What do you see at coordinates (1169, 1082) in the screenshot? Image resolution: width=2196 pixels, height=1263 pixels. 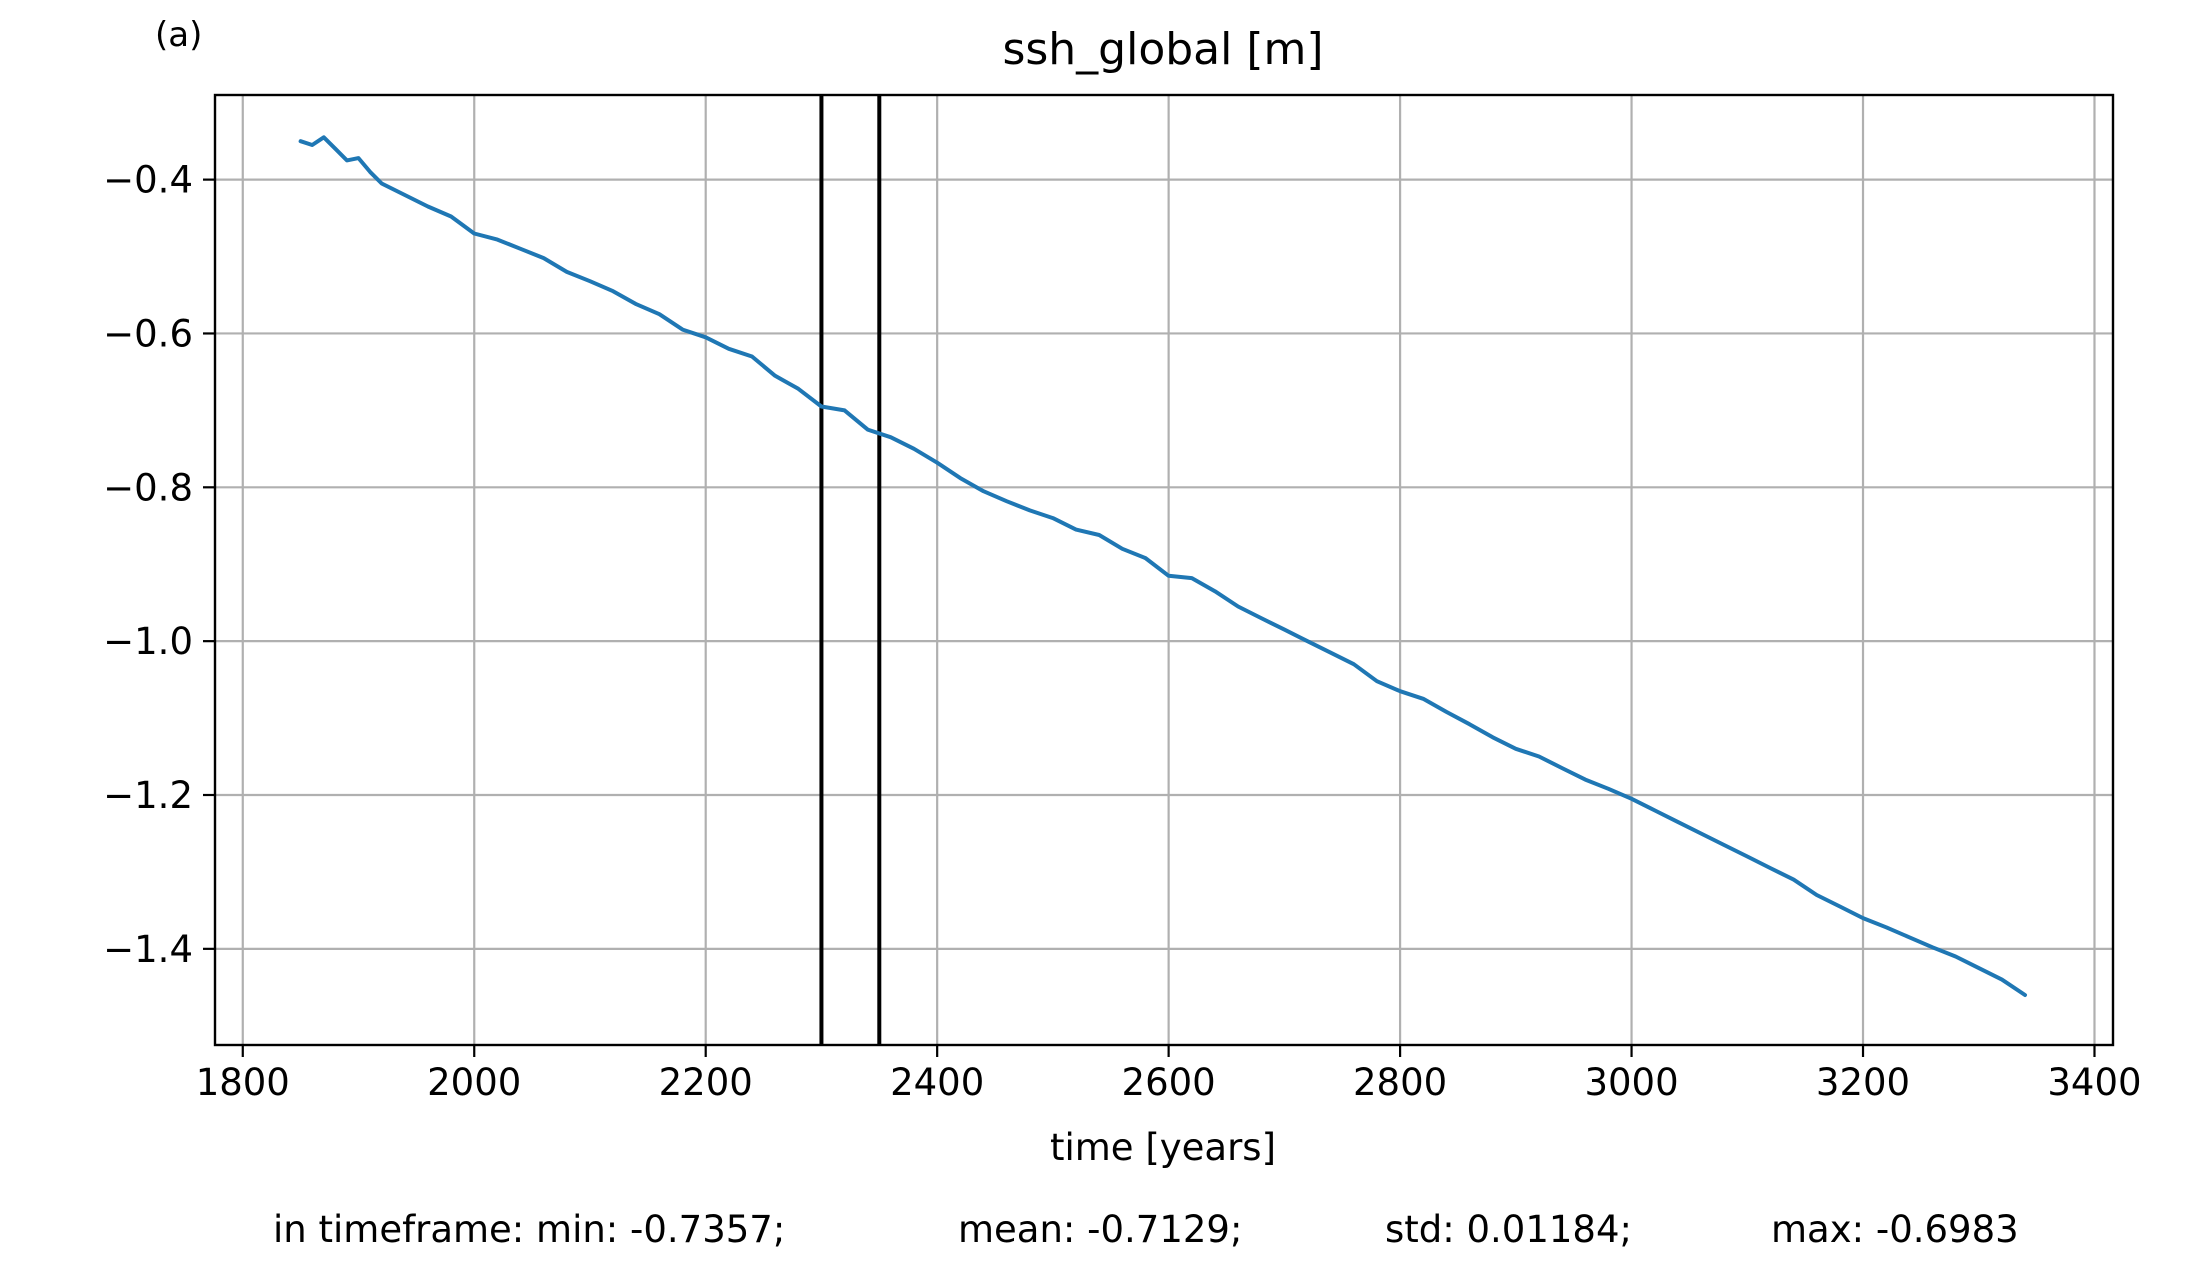 I see `x-tick-label: 2600` at bounding box center [1169, 1082].